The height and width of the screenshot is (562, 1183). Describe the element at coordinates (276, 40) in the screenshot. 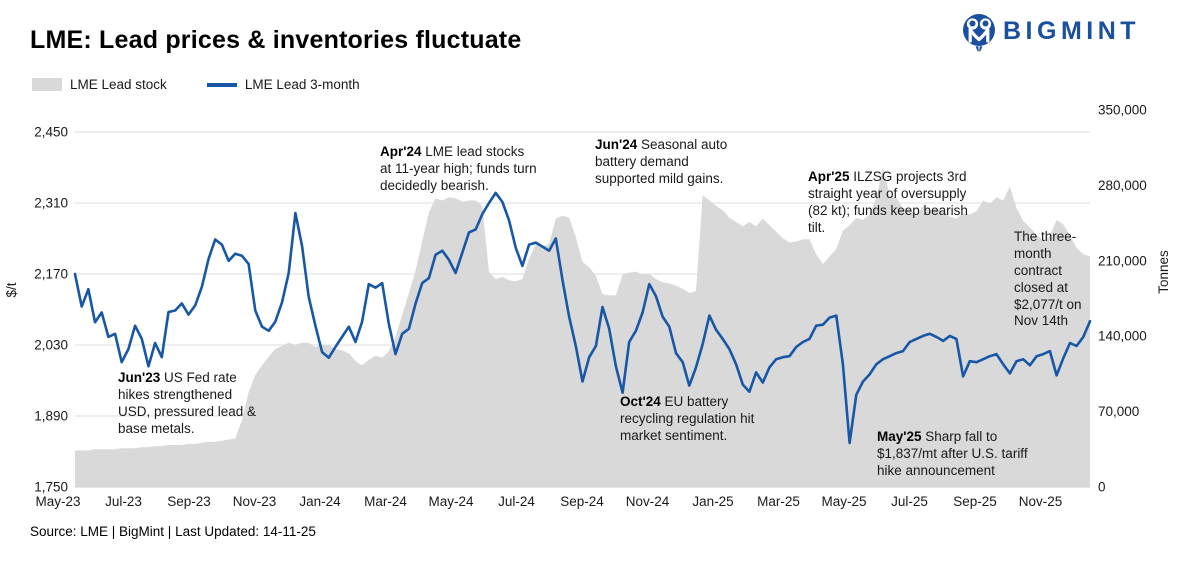

I see `page-title: LME: Lead prices & inventories fluctuate` at that location.